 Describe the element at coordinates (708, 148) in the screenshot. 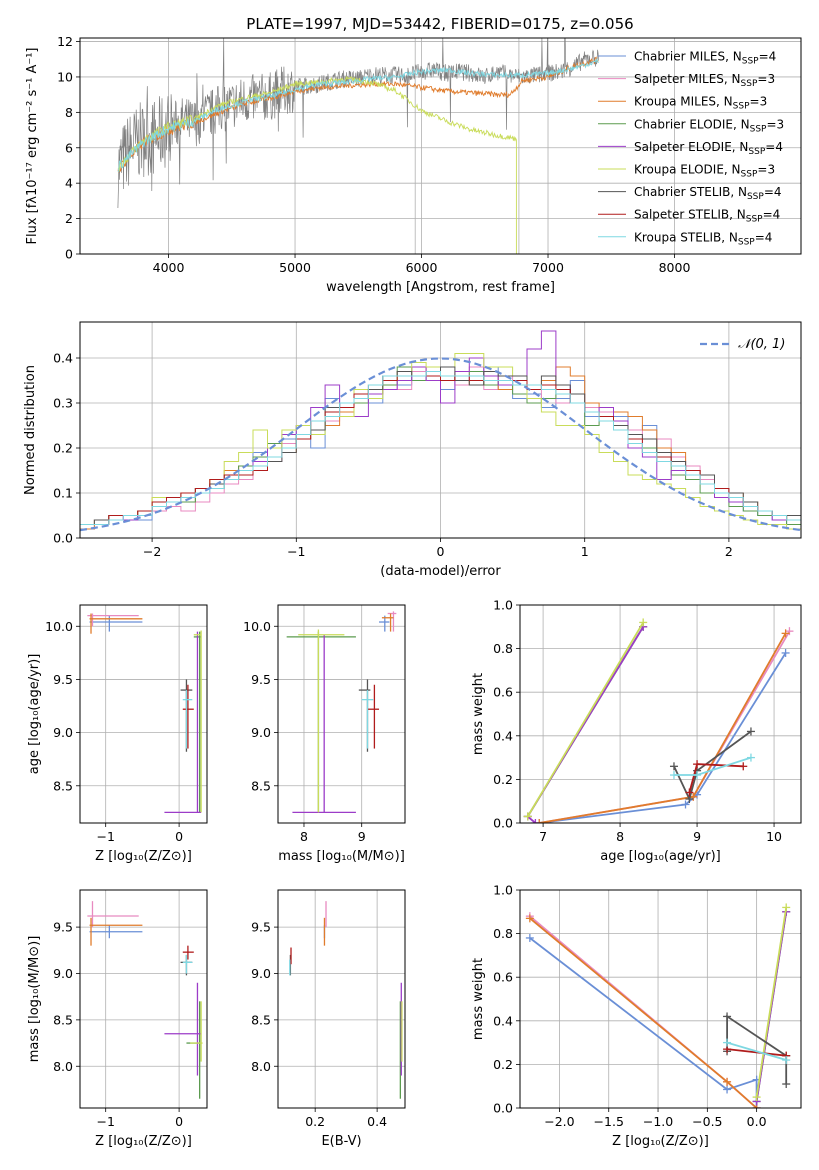

I see `legend-entry: Salpeter ELODIE, NSSP=4` at that location.